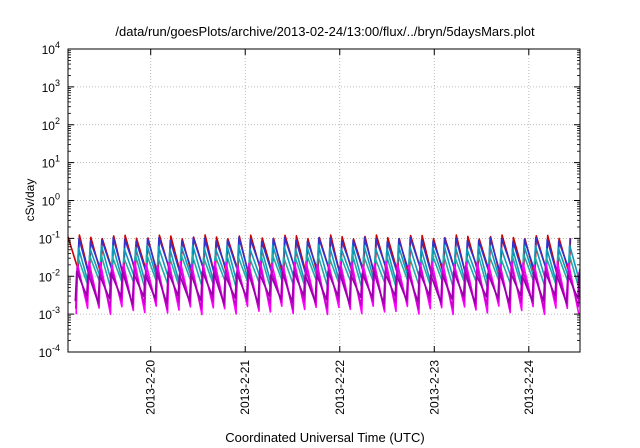 This screenshot has height=448, width=640. I want to click on y-tick-exponent: -4, so click(56, 348).